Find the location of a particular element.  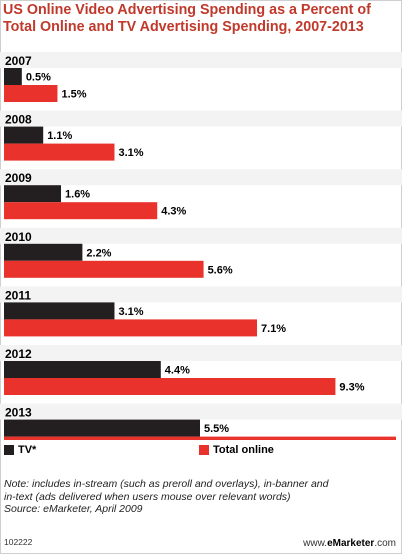

bar-online-2010 is located at coordinates (104, 269).